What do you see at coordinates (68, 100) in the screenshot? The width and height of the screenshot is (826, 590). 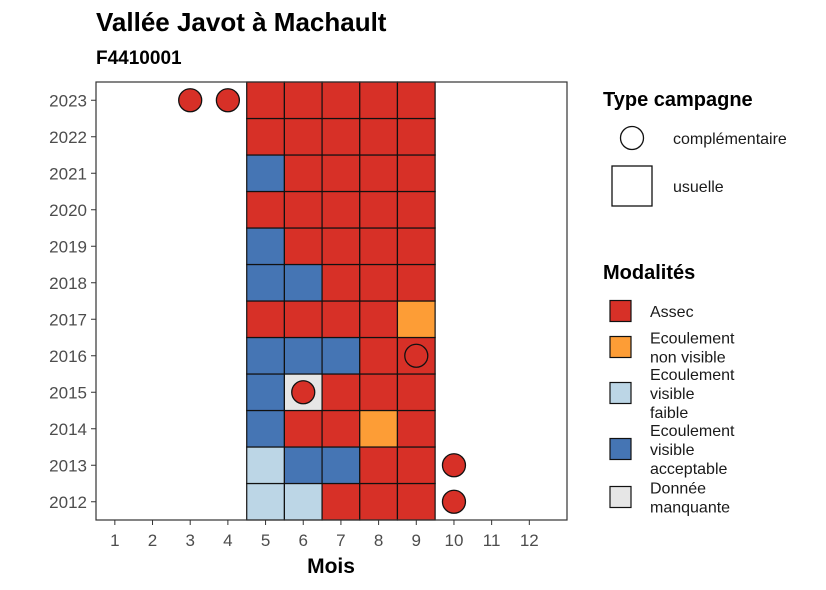 I see `y-tick-label: 2023` at bounding box center [68, 100].